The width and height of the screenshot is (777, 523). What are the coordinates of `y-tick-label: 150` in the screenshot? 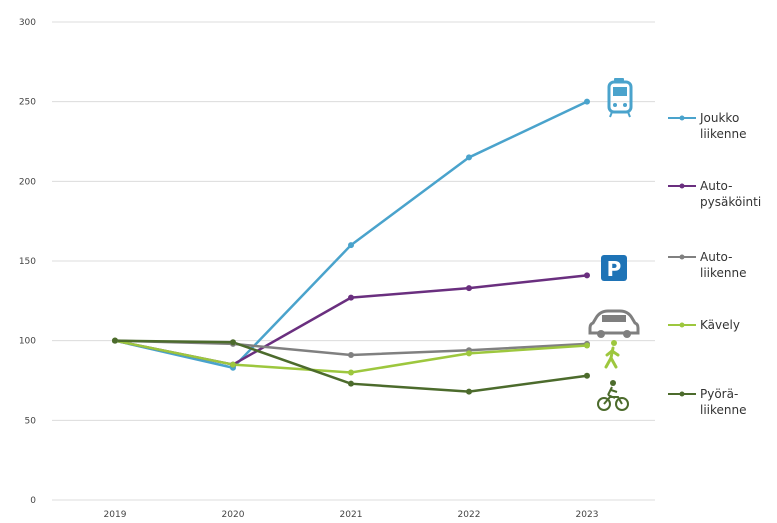 It's located at (27, 262).